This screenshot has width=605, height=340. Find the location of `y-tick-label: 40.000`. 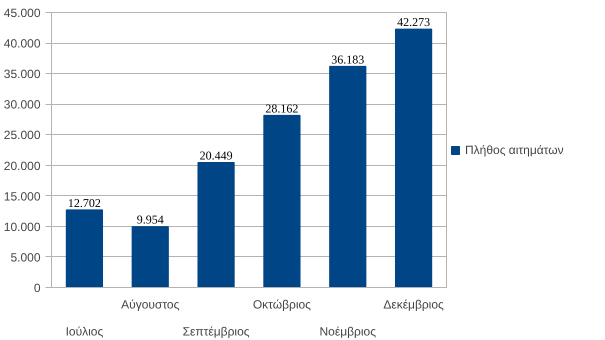

y-tick-label: 40.000 is located at coordinates (22, 43).